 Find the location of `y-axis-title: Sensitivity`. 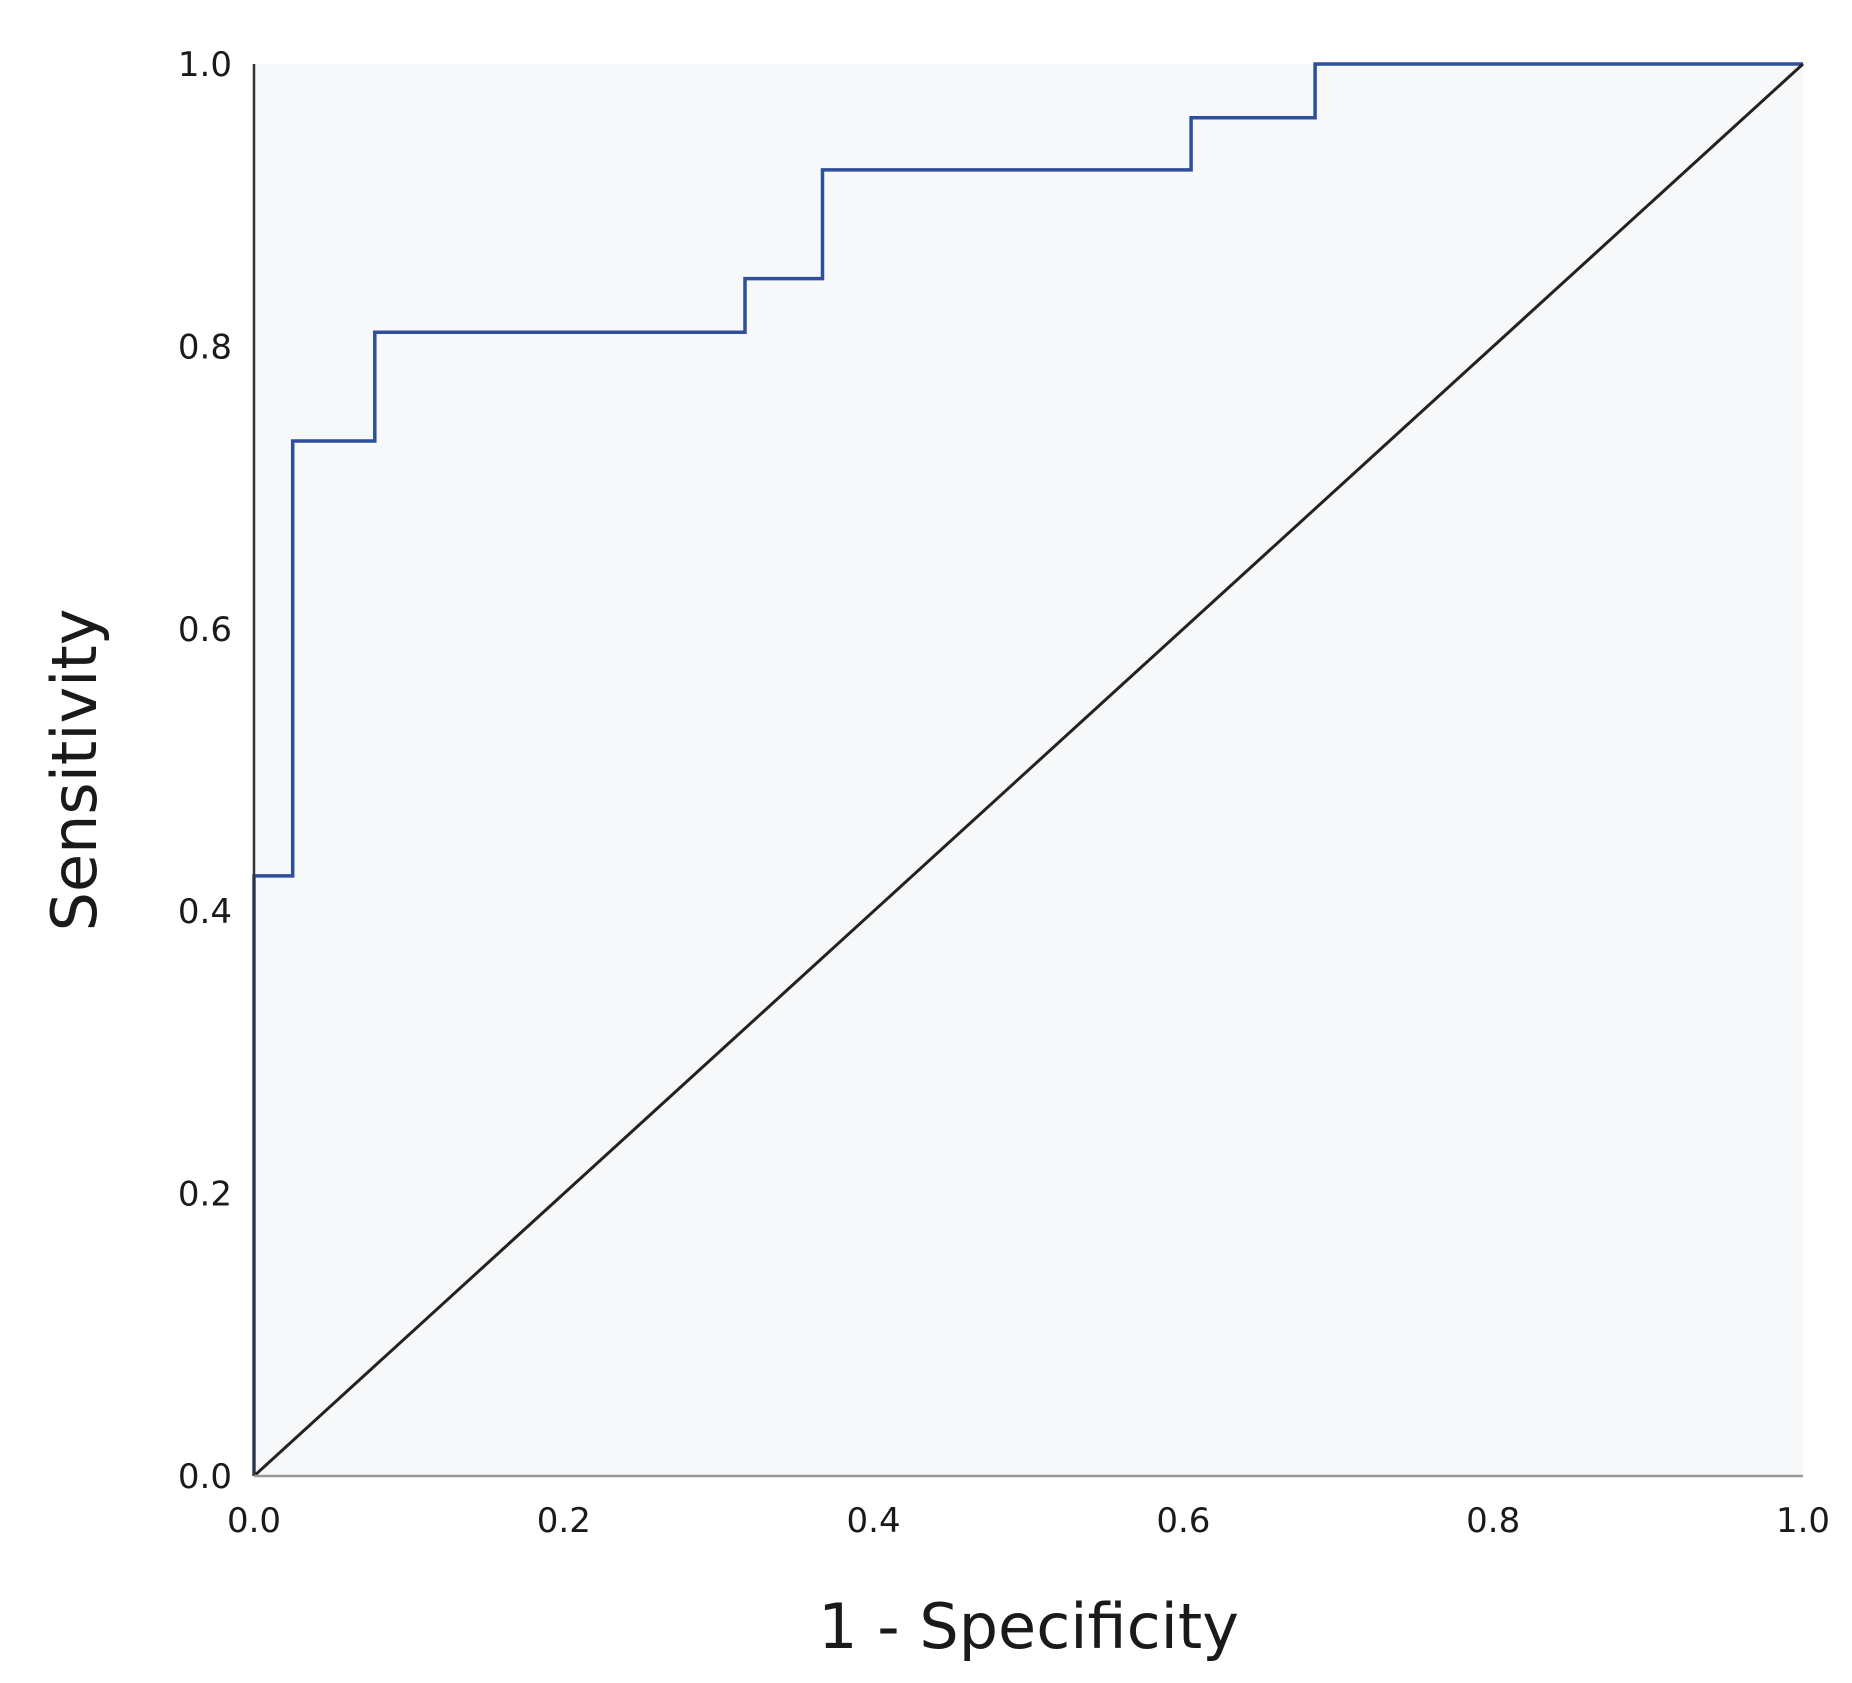

y-axis-title: Sensitivity is located at coordinates (74, 770).